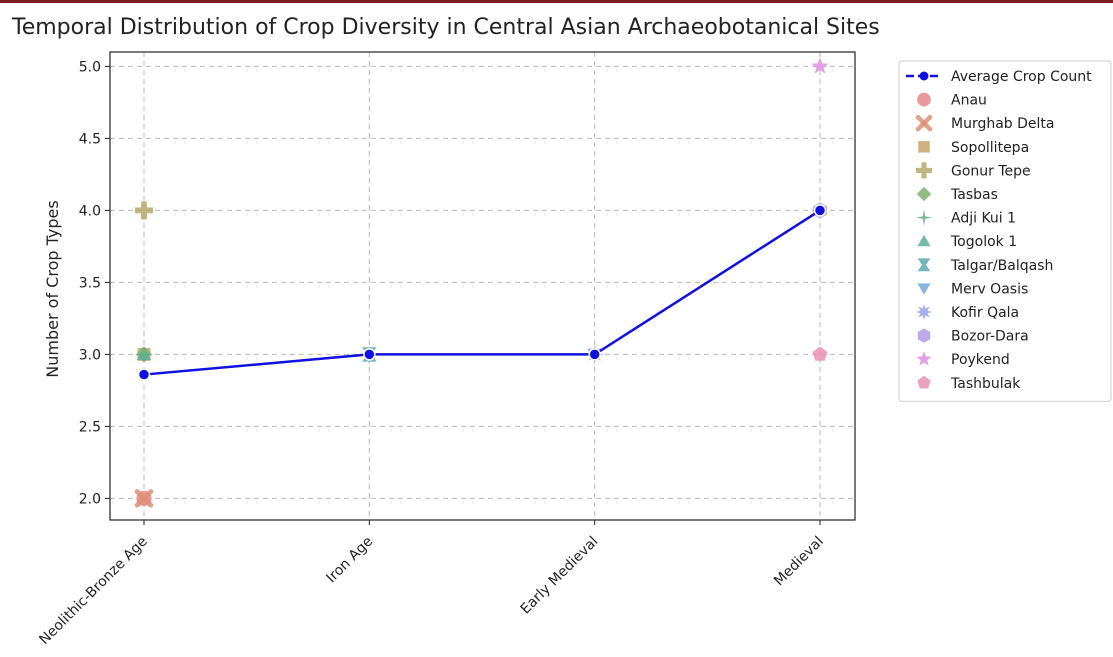  Describe the element at coordinates (799, 562) in the screenshot. I see `x-tick-label: Medieval` at that location.